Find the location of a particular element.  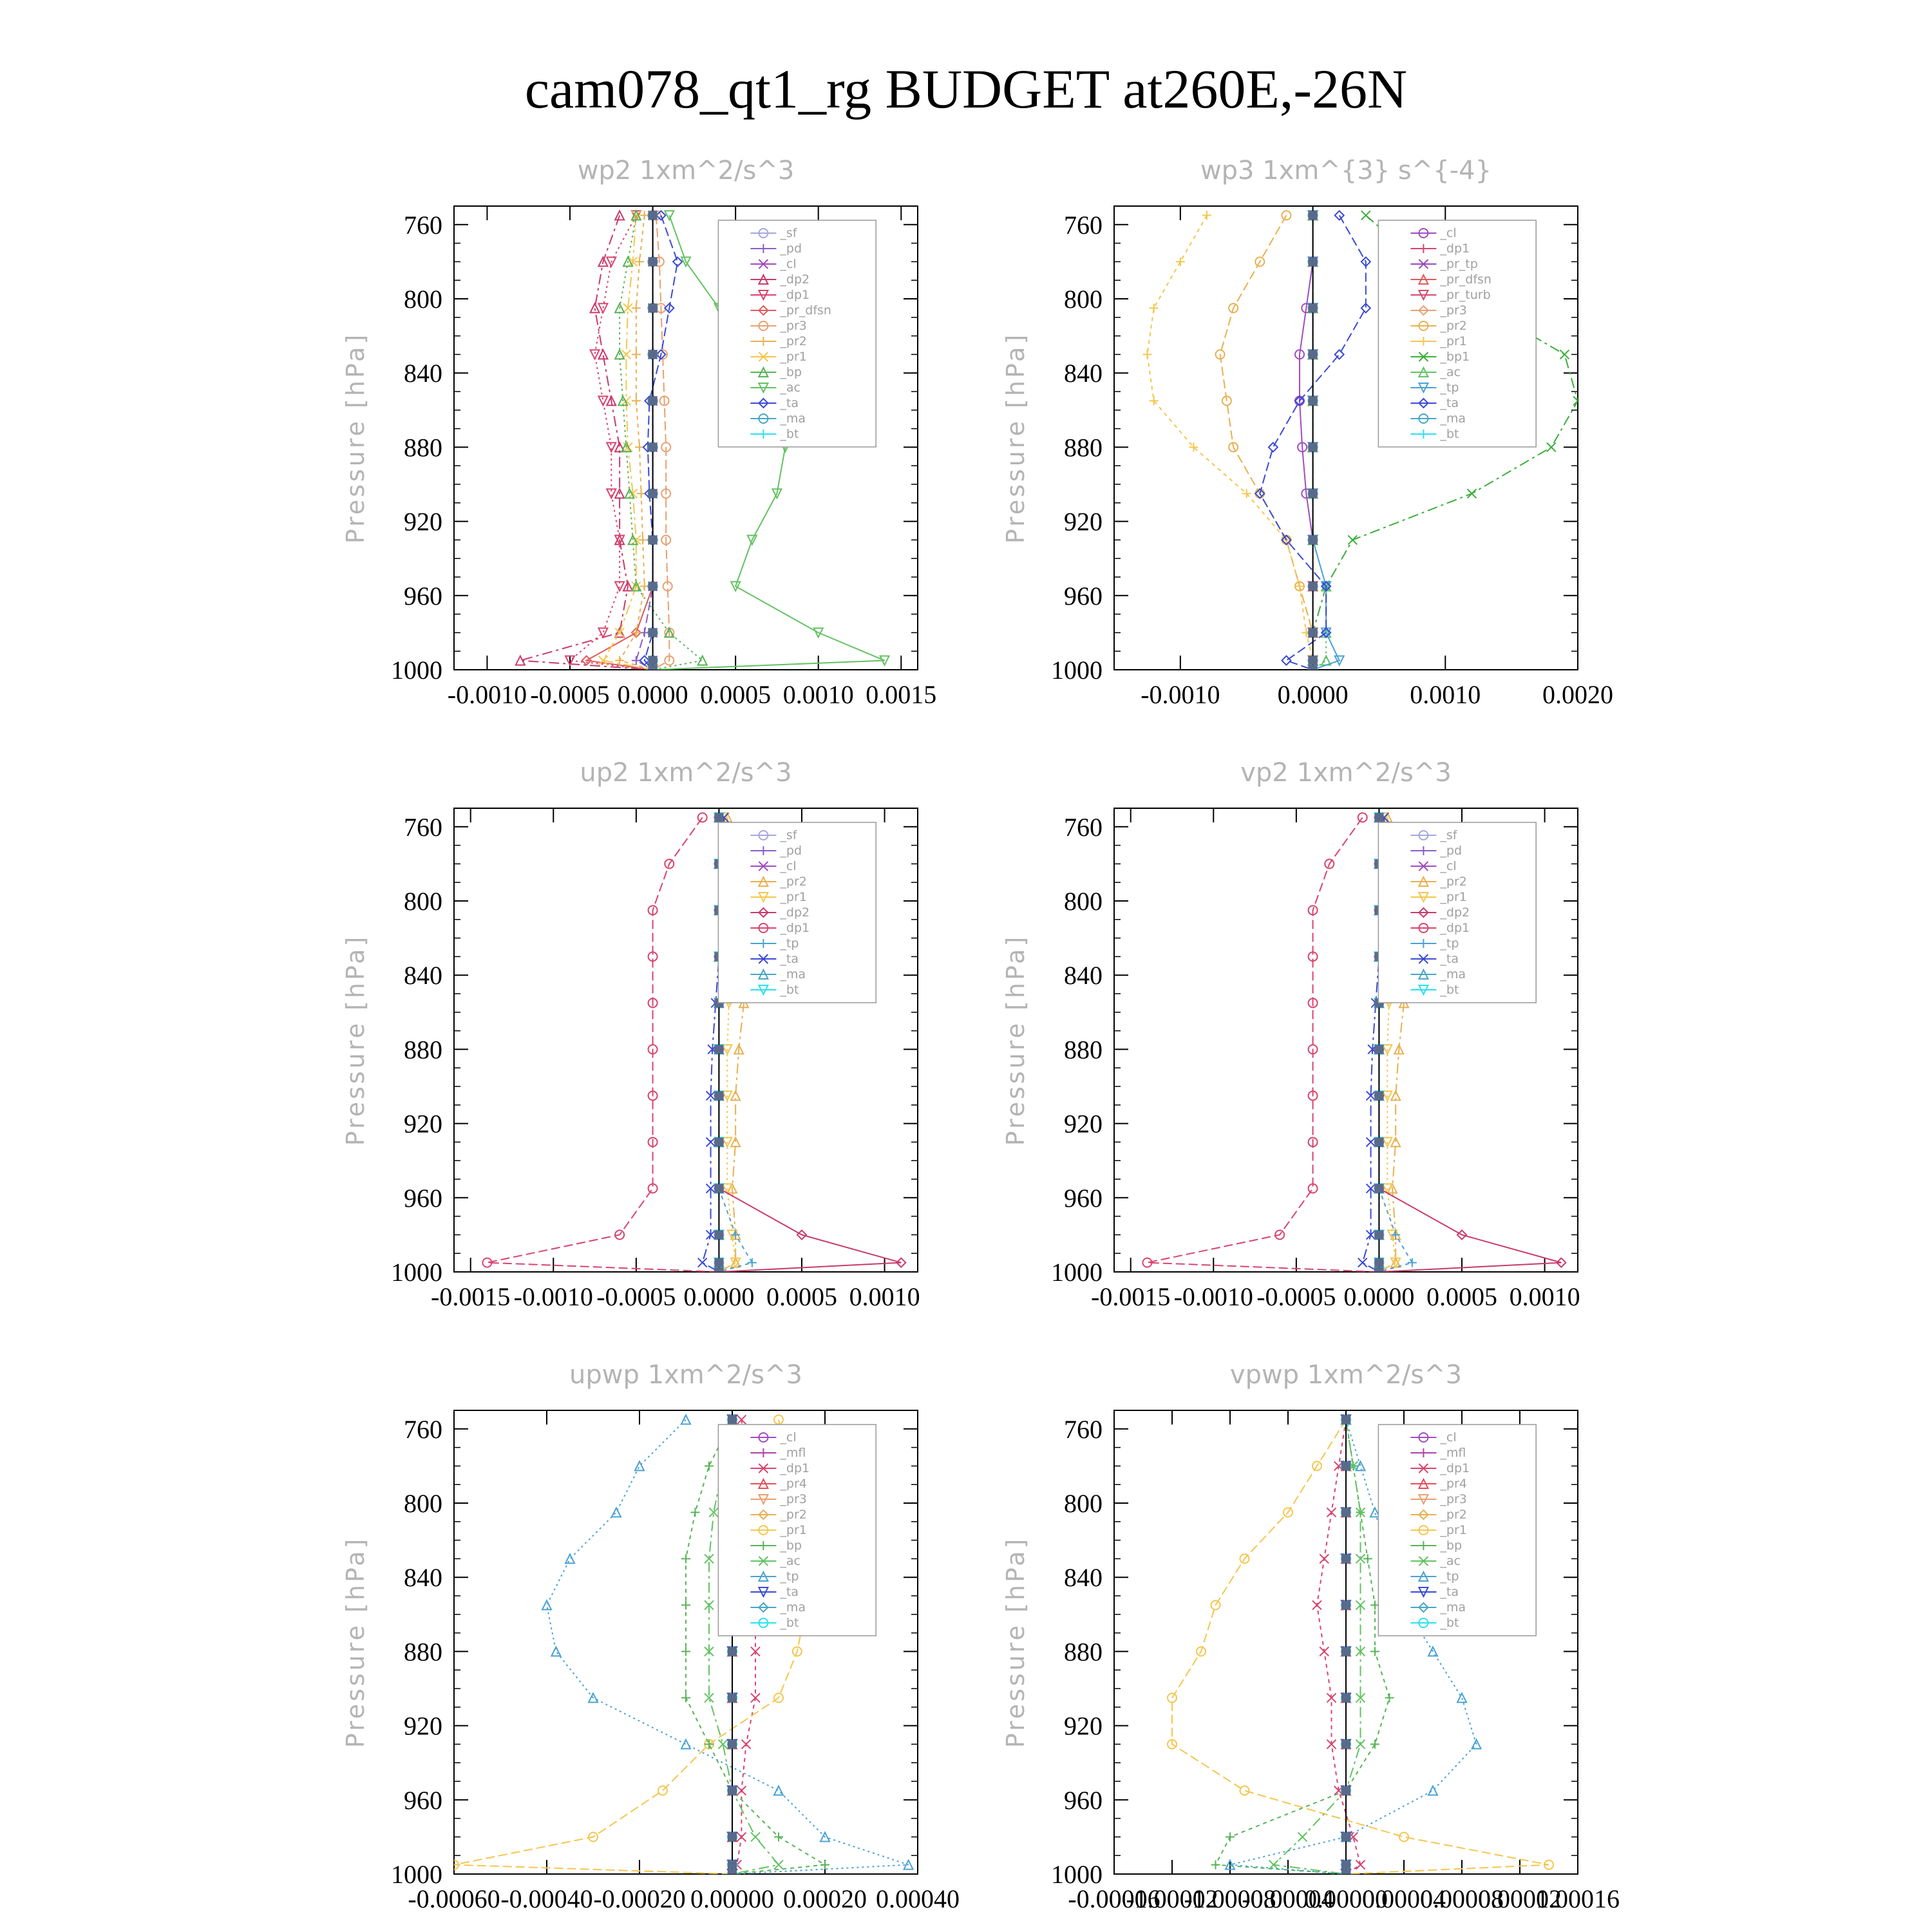

legend-entry: _mfl is located at coordinates (792, 1453).